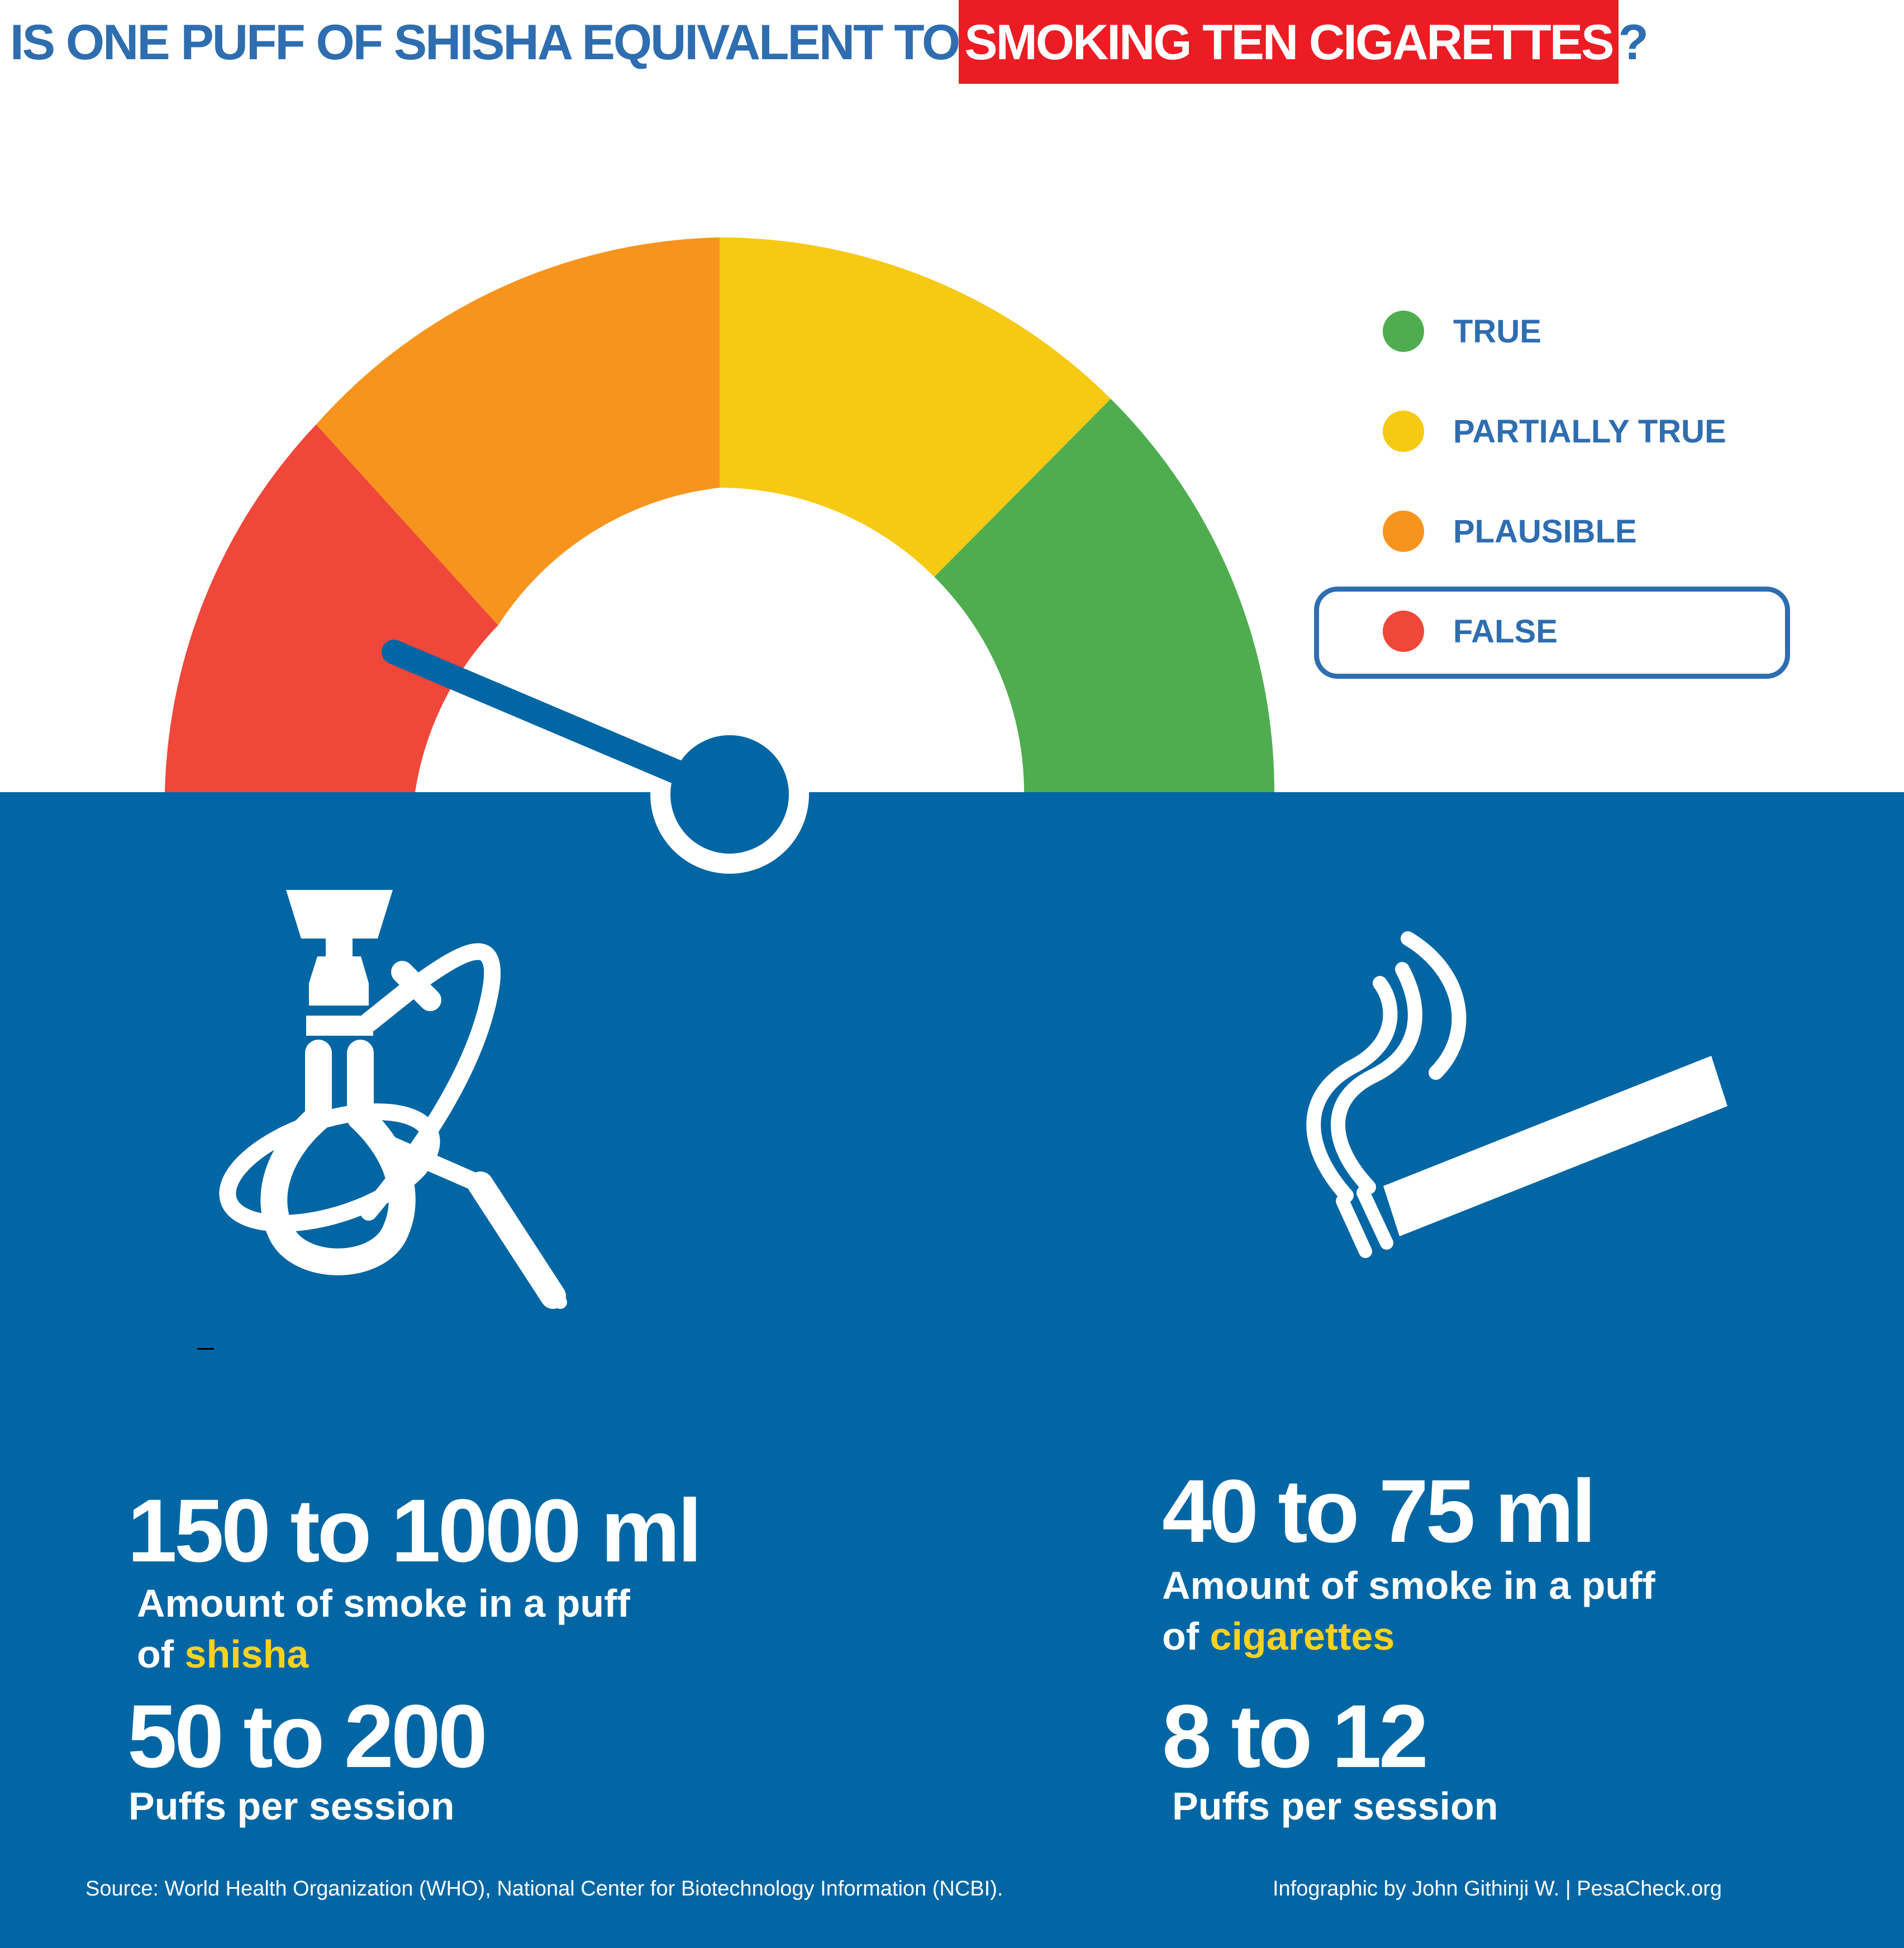  Describe the element at coordinates (331, 608) in the screenshot. I see `gauge-segment-false` at that location.